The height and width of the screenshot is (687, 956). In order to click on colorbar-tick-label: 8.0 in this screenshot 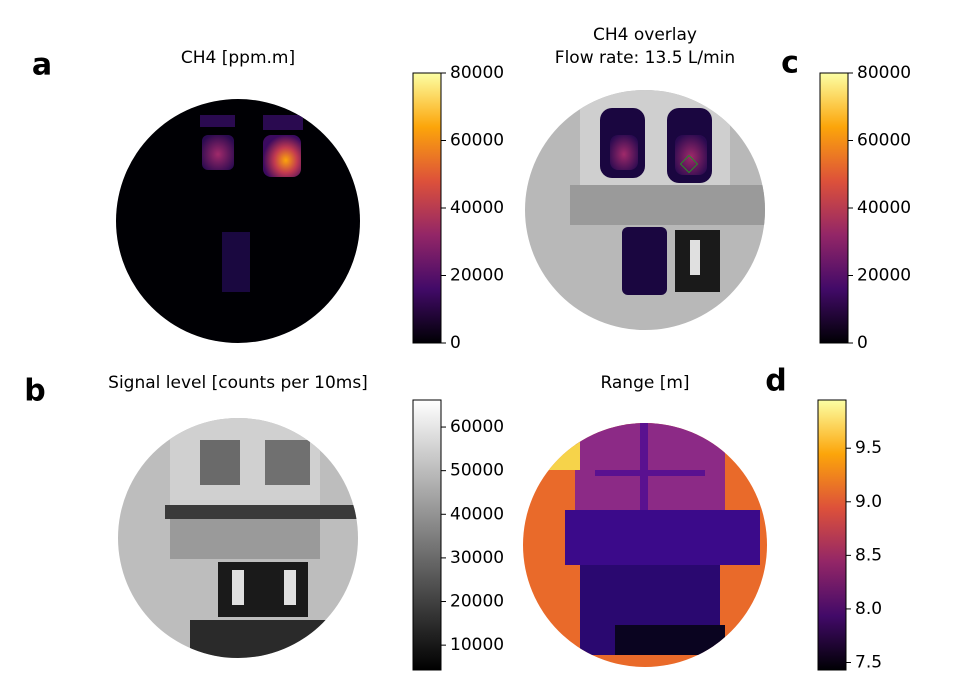, I will do `click(868, 609)`.